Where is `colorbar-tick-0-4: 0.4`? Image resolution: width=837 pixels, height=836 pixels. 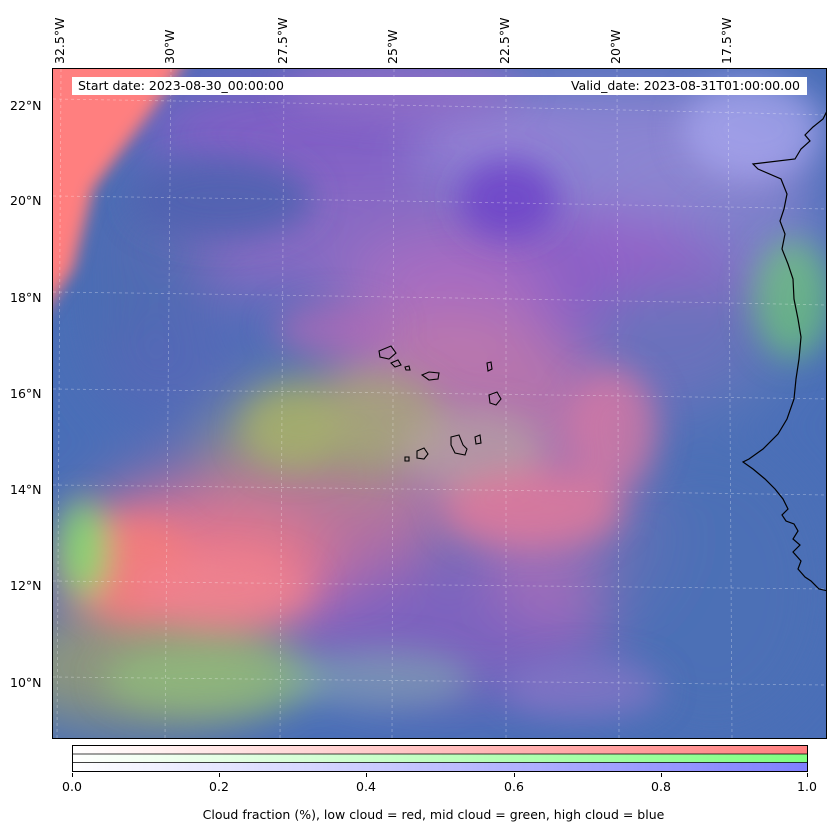 colorbar-tick-0-4: 0.4 is located at coordinates (366, 786).